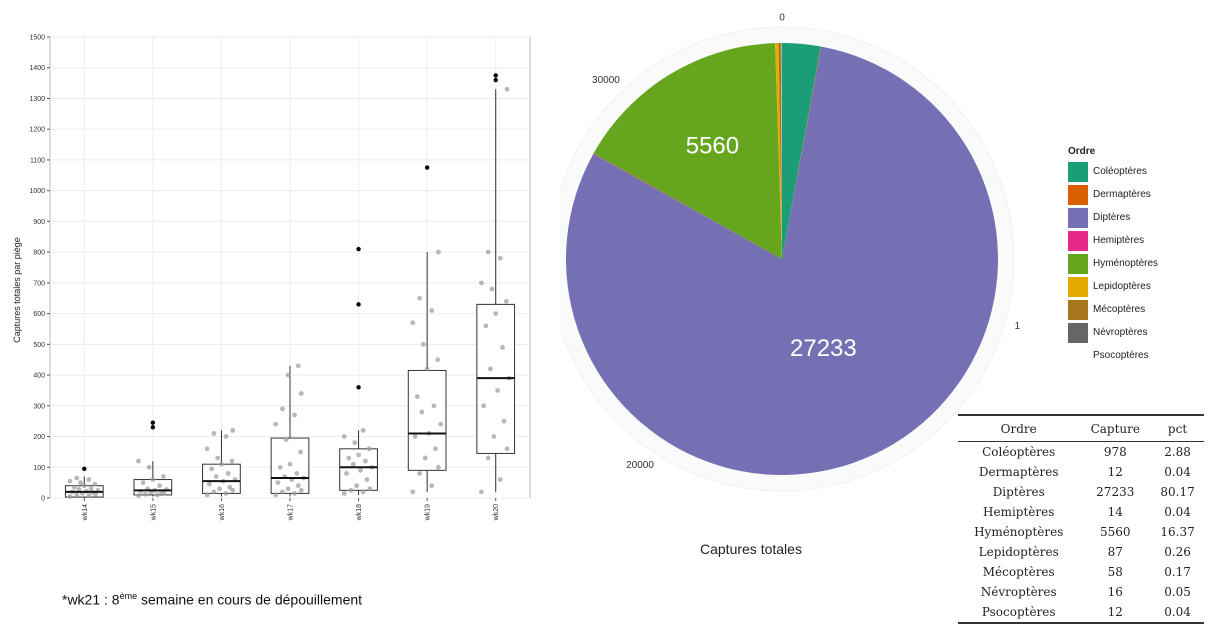  I want to click on box-iqr, so click(427, 420).